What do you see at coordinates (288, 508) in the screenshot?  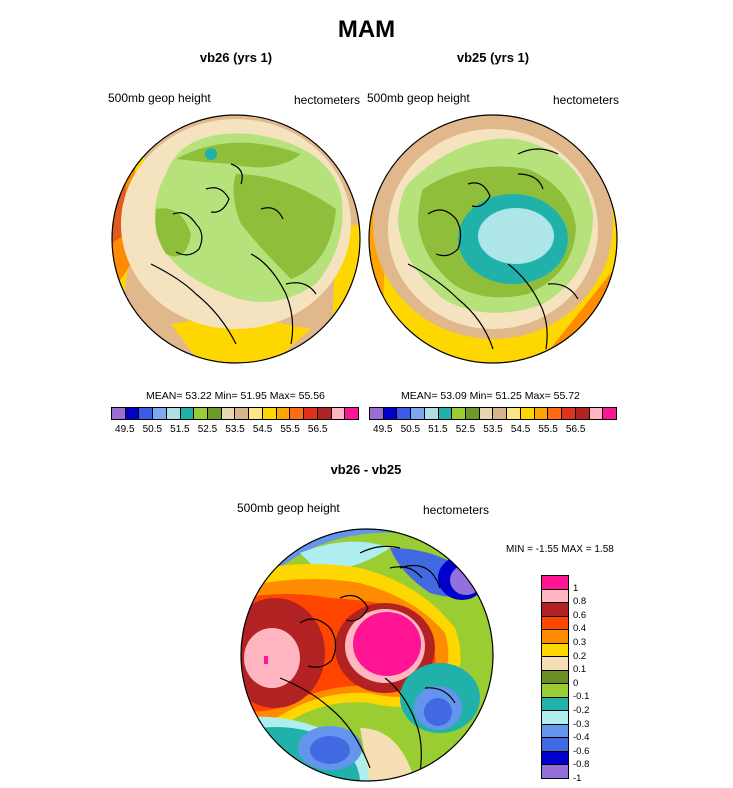 I see `diff-panel-field-label: 500mb geop height` at bounding box center [288, 508].